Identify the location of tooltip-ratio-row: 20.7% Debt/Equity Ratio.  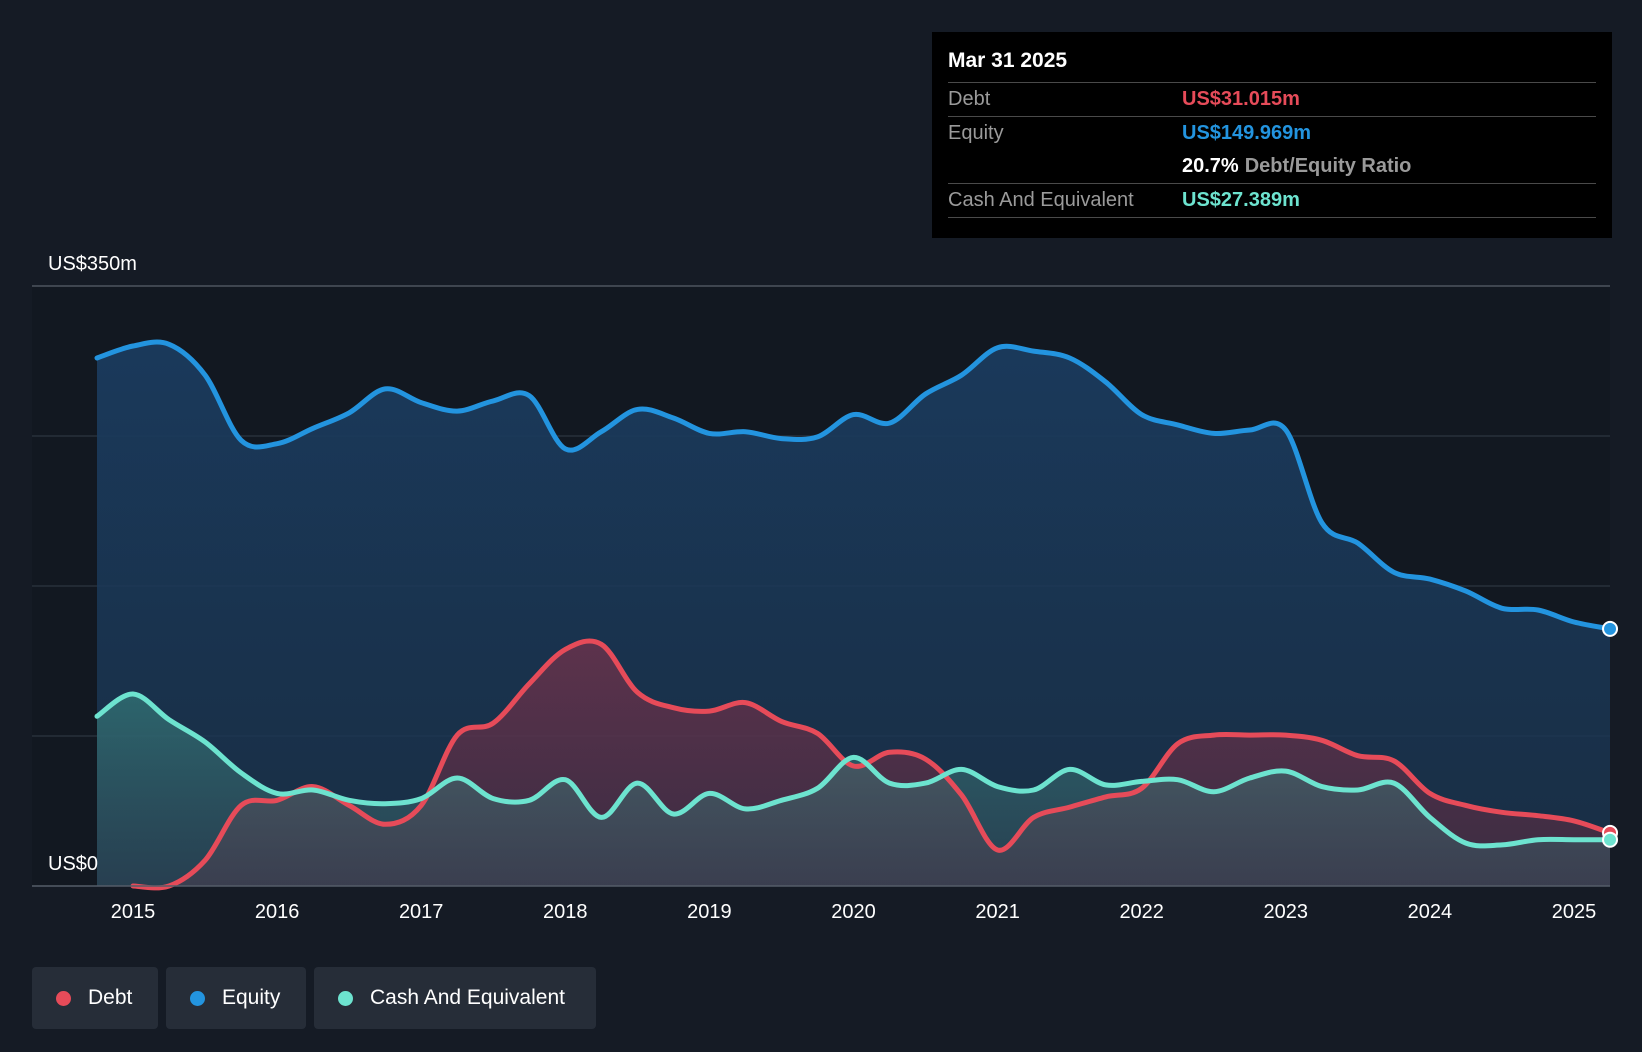
(1272, 166).